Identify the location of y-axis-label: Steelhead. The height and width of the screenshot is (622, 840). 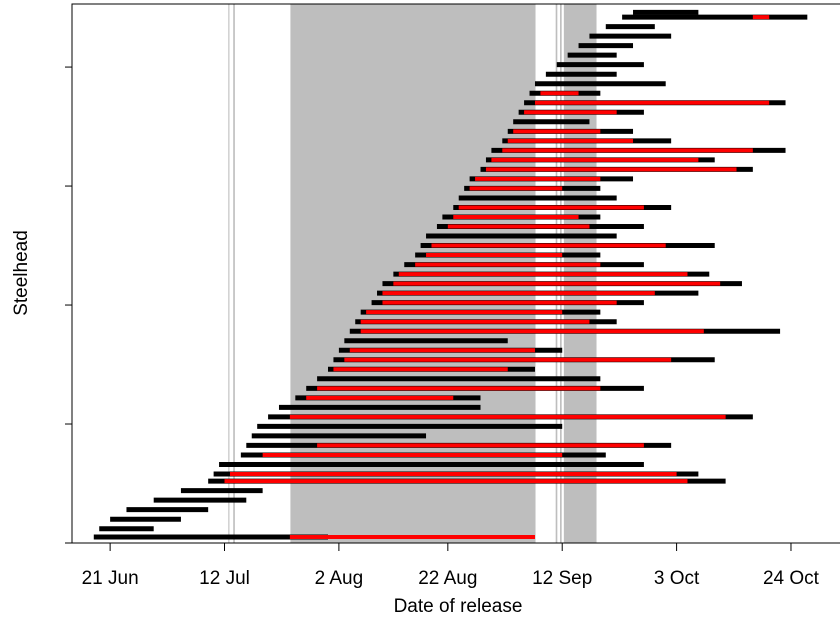
(21, 273).